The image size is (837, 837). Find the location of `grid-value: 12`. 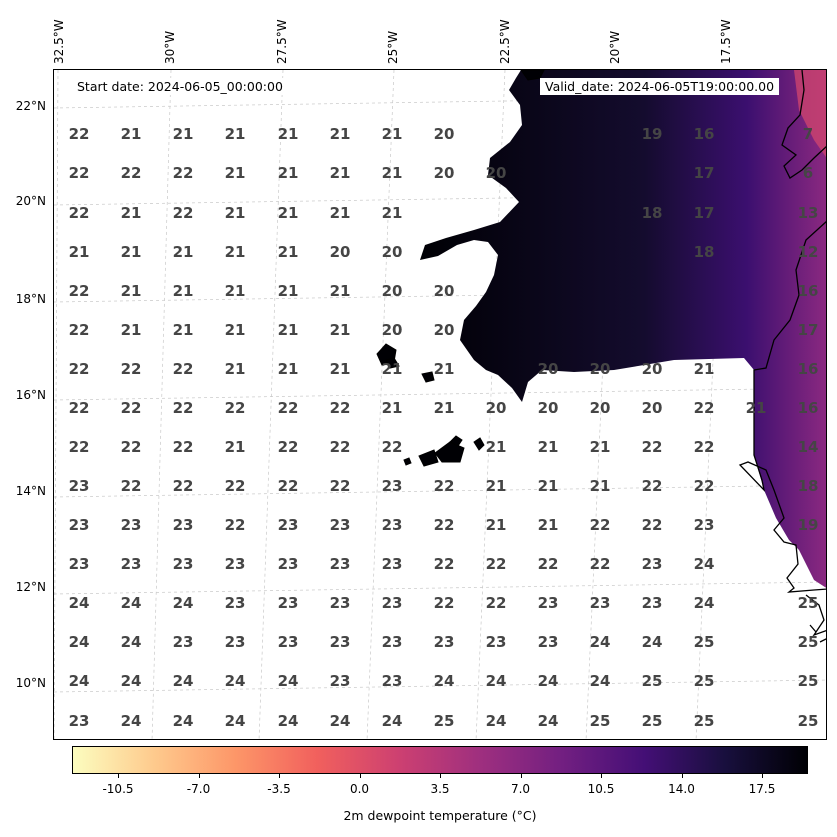

grid-value: 12 is located at coordinates (808, 252).